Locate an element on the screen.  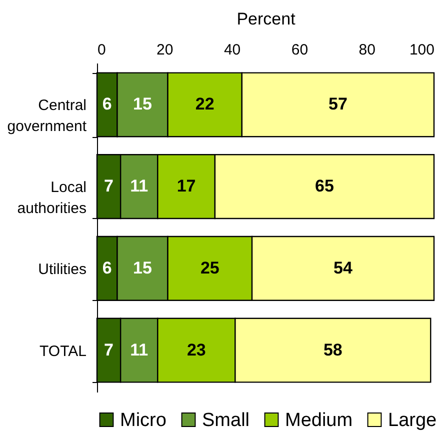
legend-label: Micro is located at coordinates (143, 420).